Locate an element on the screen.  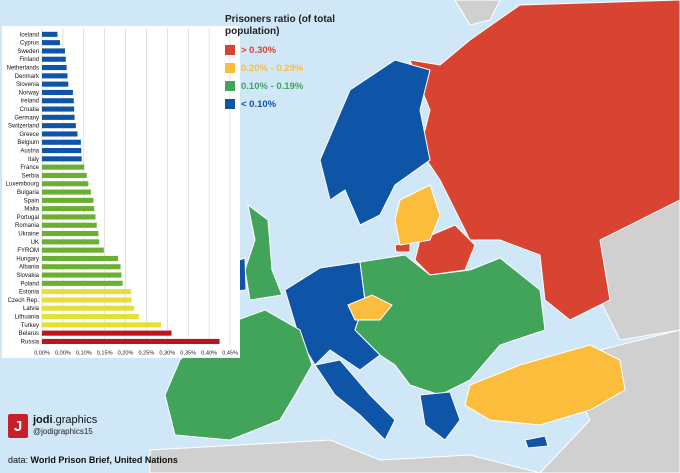
country-uk is located at coordinates (263, 252).